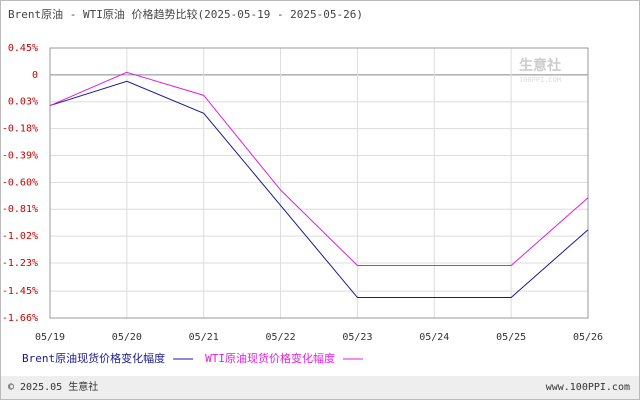 This screenshot has height=404, width=640. What do you see at coordinates (540, 80) in the screenshot?
I see `watermark-sub: 100PPI.COM` at bounding box center [540, 80].